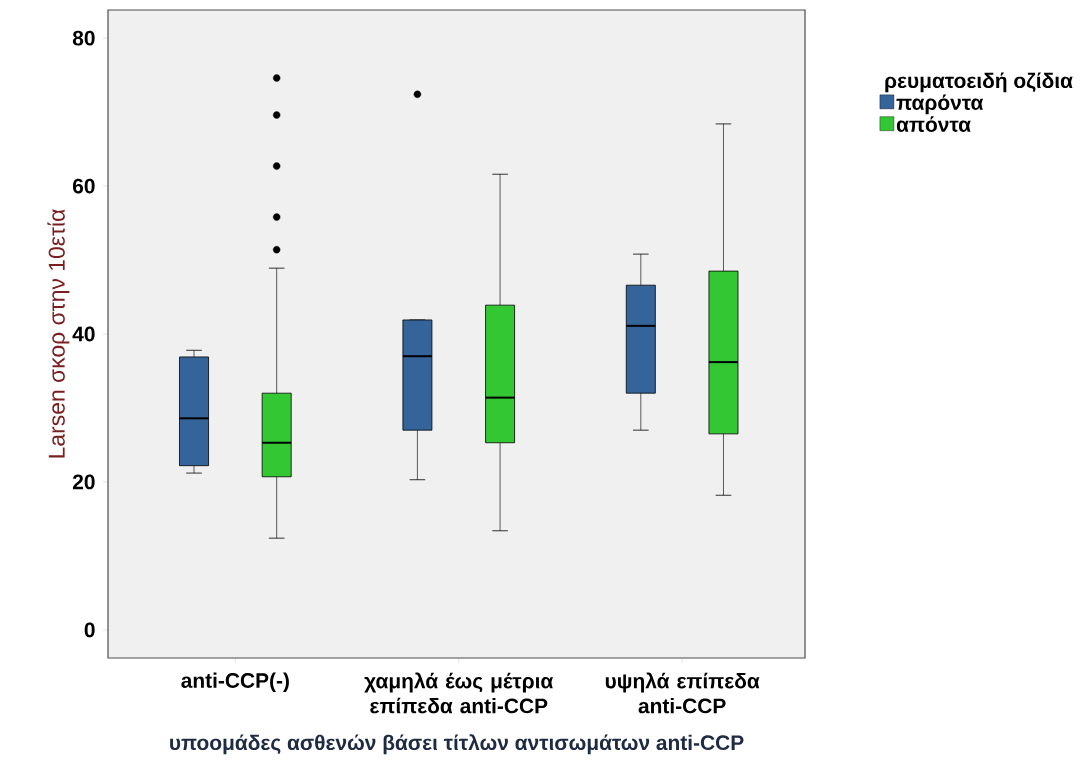 This screenshot has width=1091, height=774. I want to click on legend-title: ρευματοειδή οζίδια, so click(979, 82).